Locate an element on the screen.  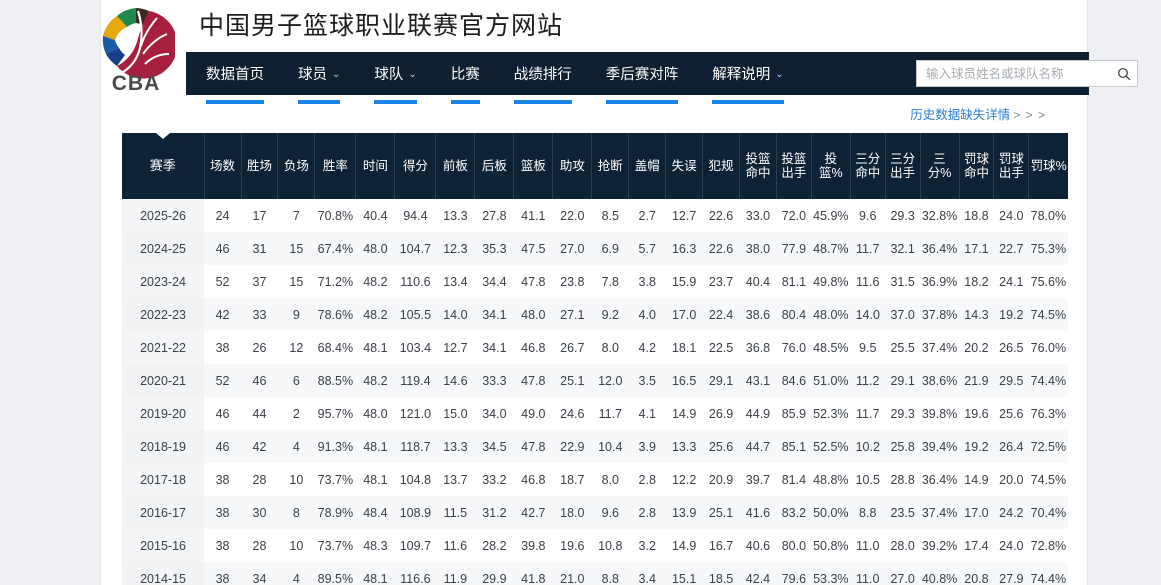
cell-stat: 42 is located at coordinates (222, 314).